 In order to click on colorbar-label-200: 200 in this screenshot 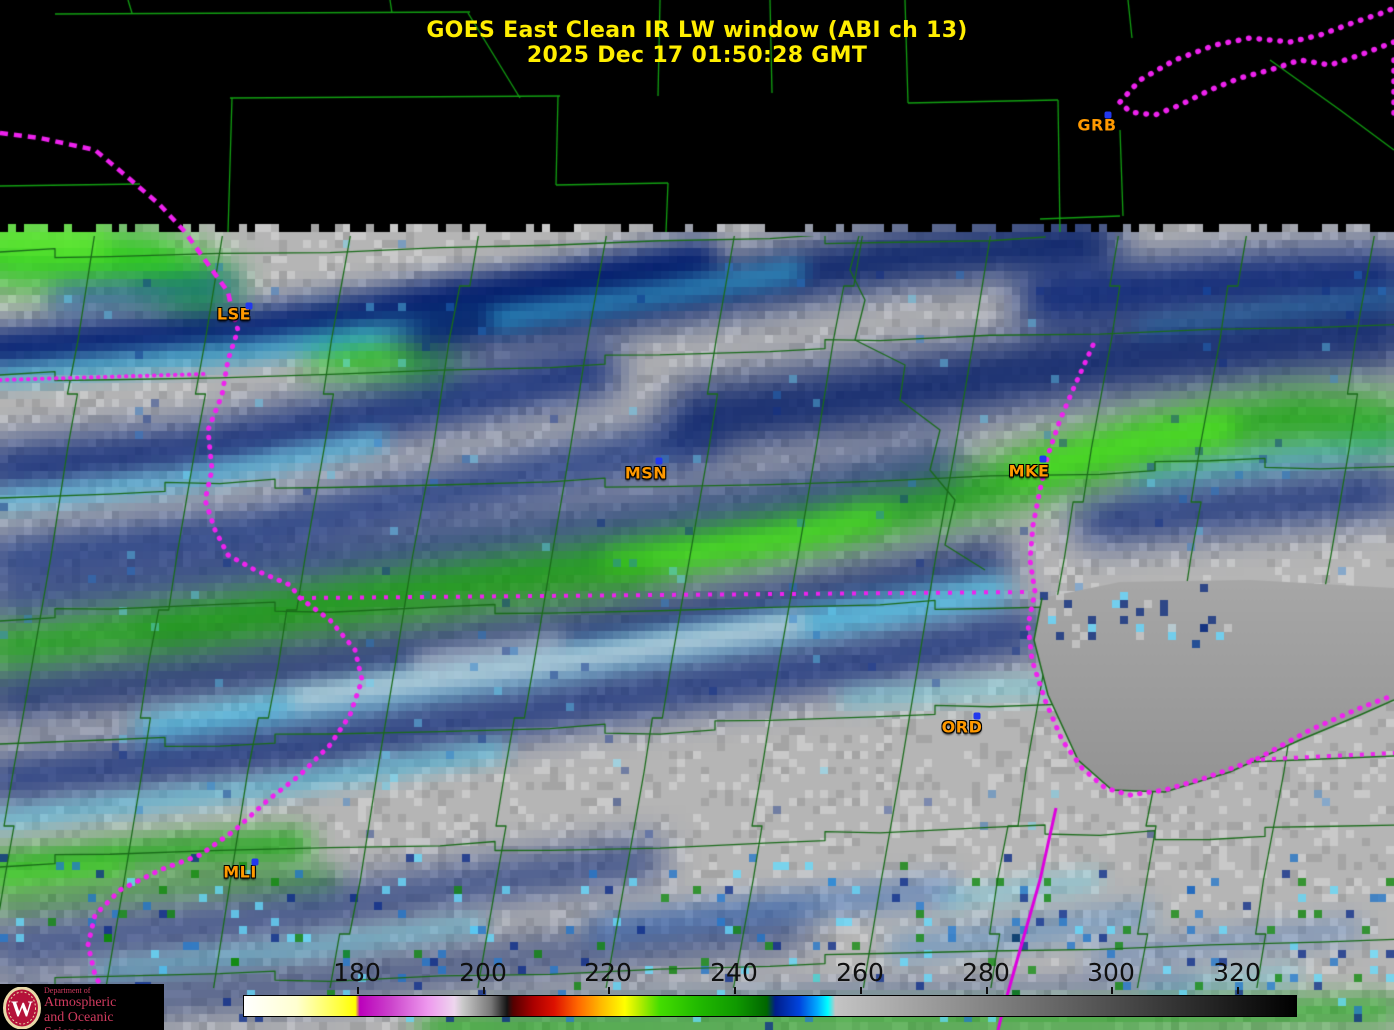, I will do `click(483, 972)`.